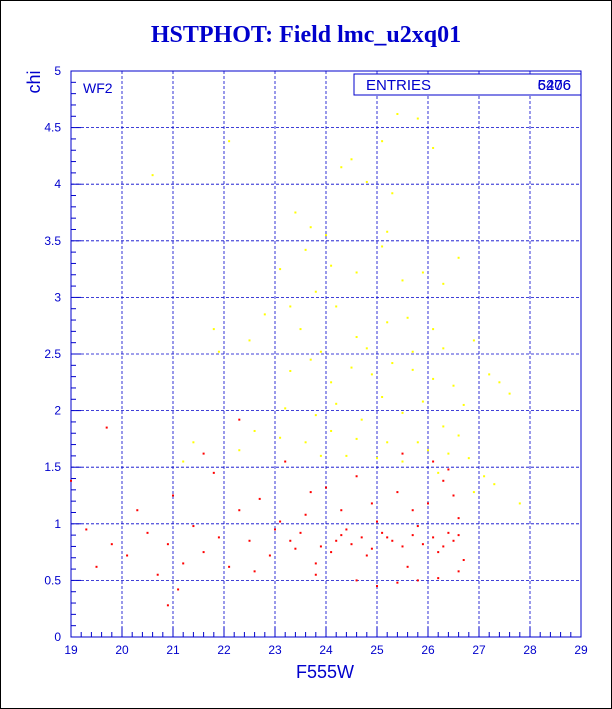 The height and width of the screenshot is (709, 612). What do you see at coordinates (377, 650) in the screenshot?
I see `x-tick-label: 25` at bounding box center [377, 650].